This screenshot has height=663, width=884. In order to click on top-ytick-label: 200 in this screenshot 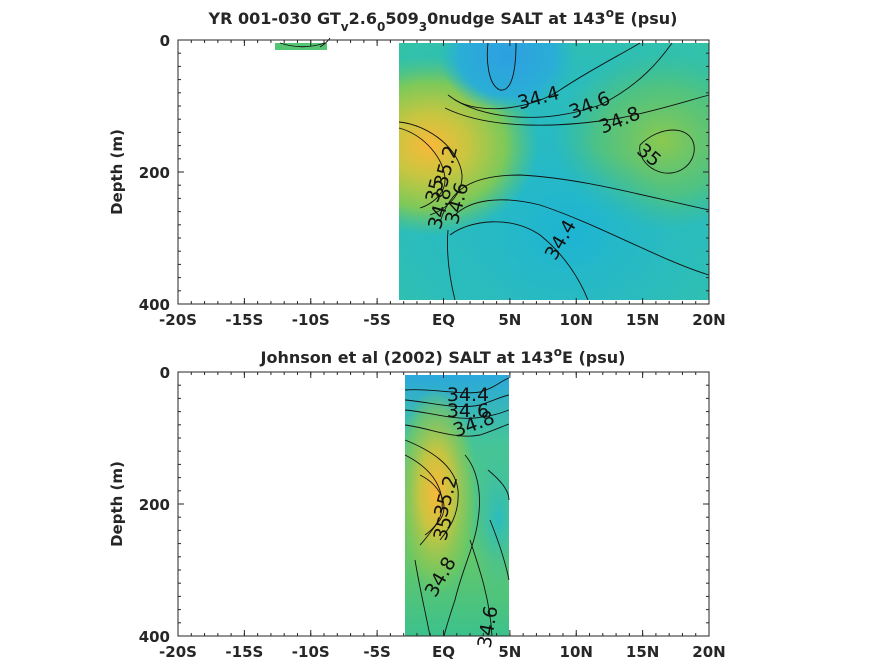, I will do `click(154, 173)`.